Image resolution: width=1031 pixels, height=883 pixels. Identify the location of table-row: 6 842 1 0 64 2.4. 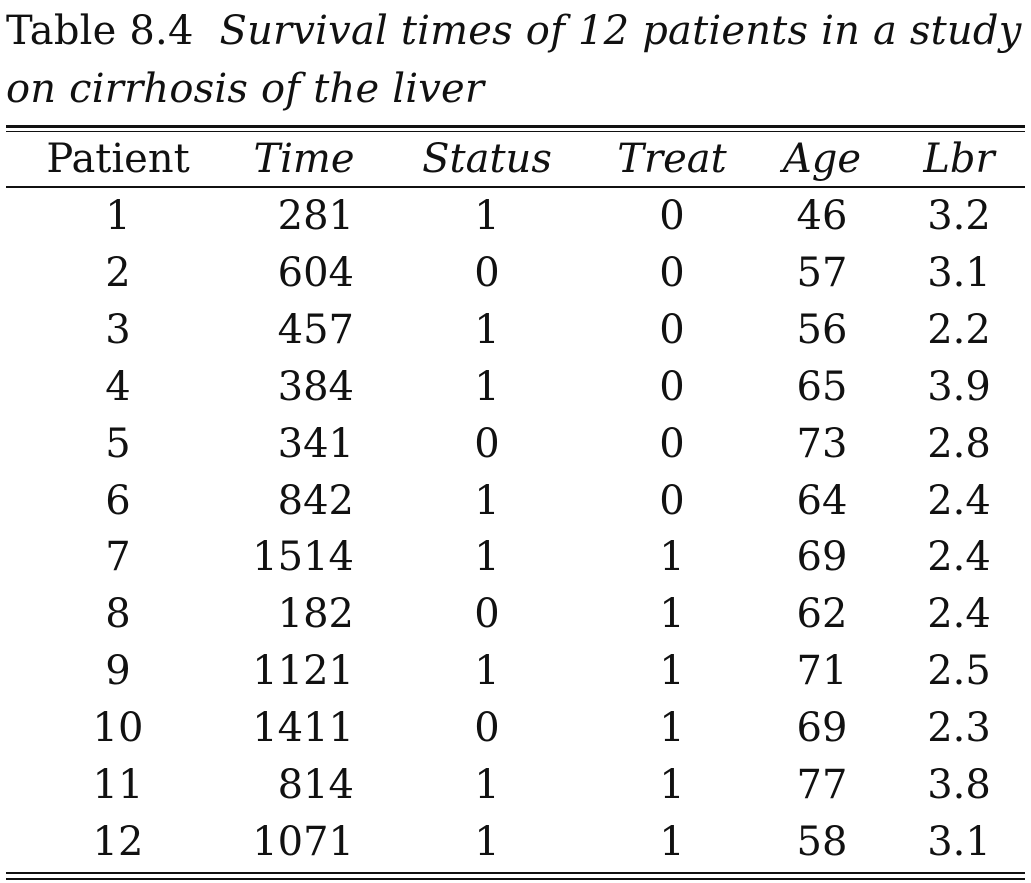
(515, 501).